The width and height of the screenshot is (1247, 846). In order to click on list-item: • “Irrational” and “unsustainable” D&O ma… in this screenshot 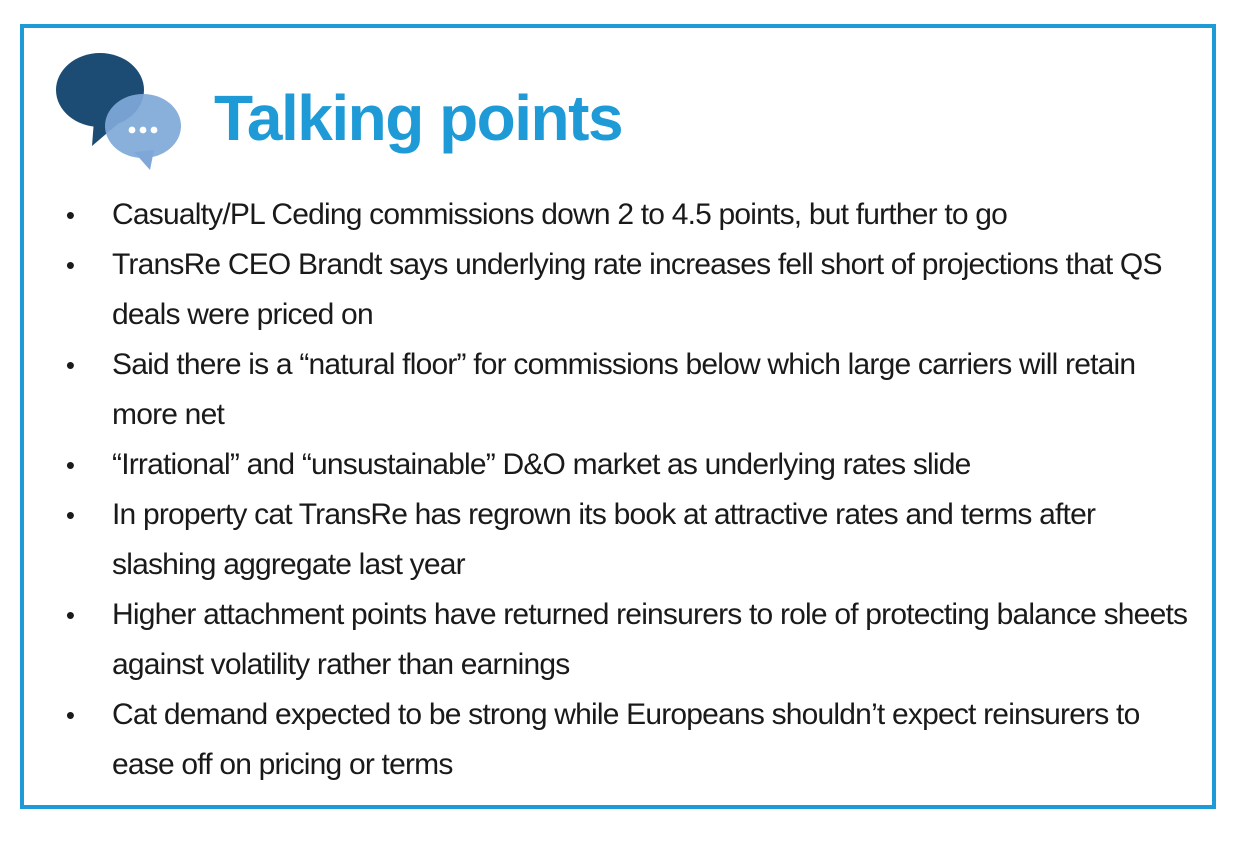, I will do `click(624, 465)`.